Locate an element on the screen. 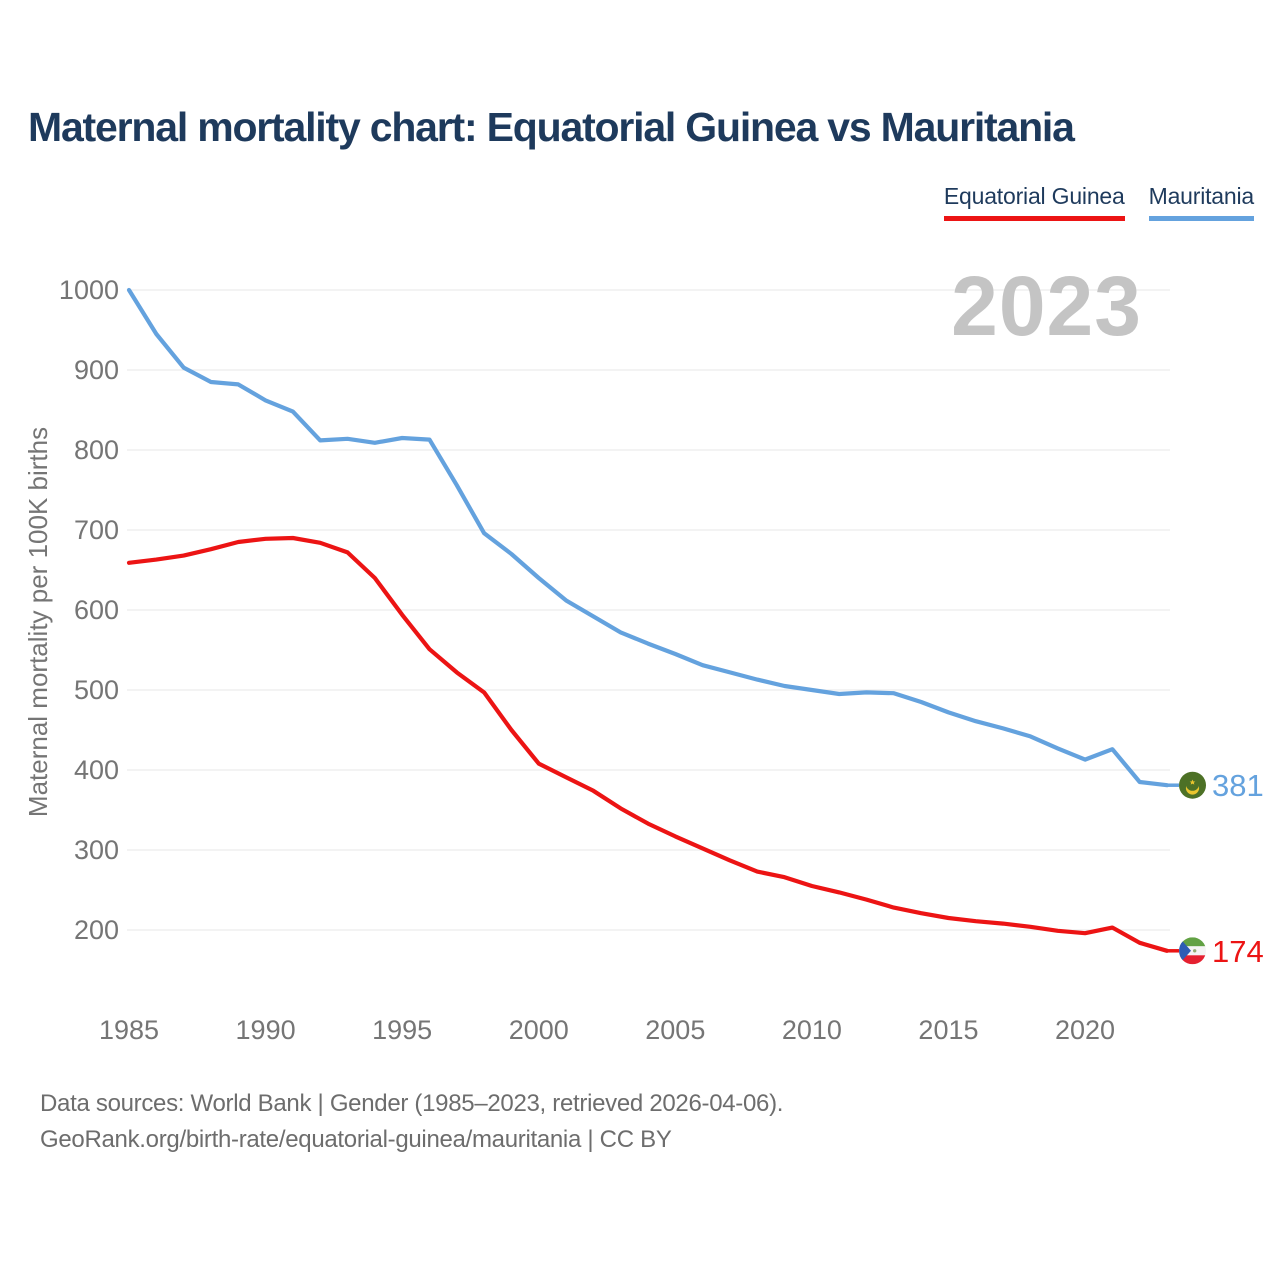  legend: Equatorial Guinea Mauritania is located at coordinates (1099, 202).